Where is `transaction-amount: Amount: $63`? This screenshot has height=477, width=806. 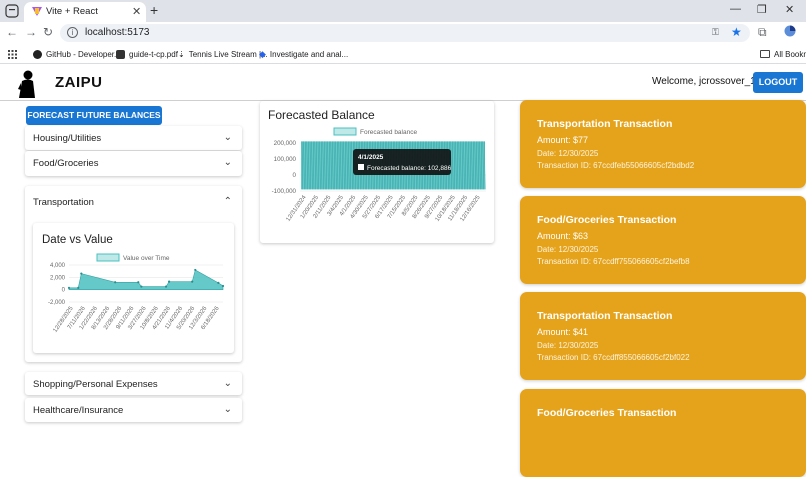
transaction-amount: Amount: $63 is located at coordinates (563, 236).